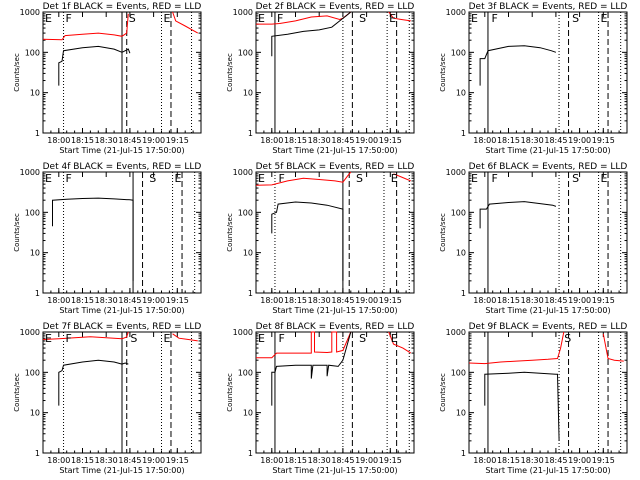 This screenshot has width=640, height=480. I want to click on panel-title: Det 2f BLACK = Events, RED = LLD, so click(335, 7).